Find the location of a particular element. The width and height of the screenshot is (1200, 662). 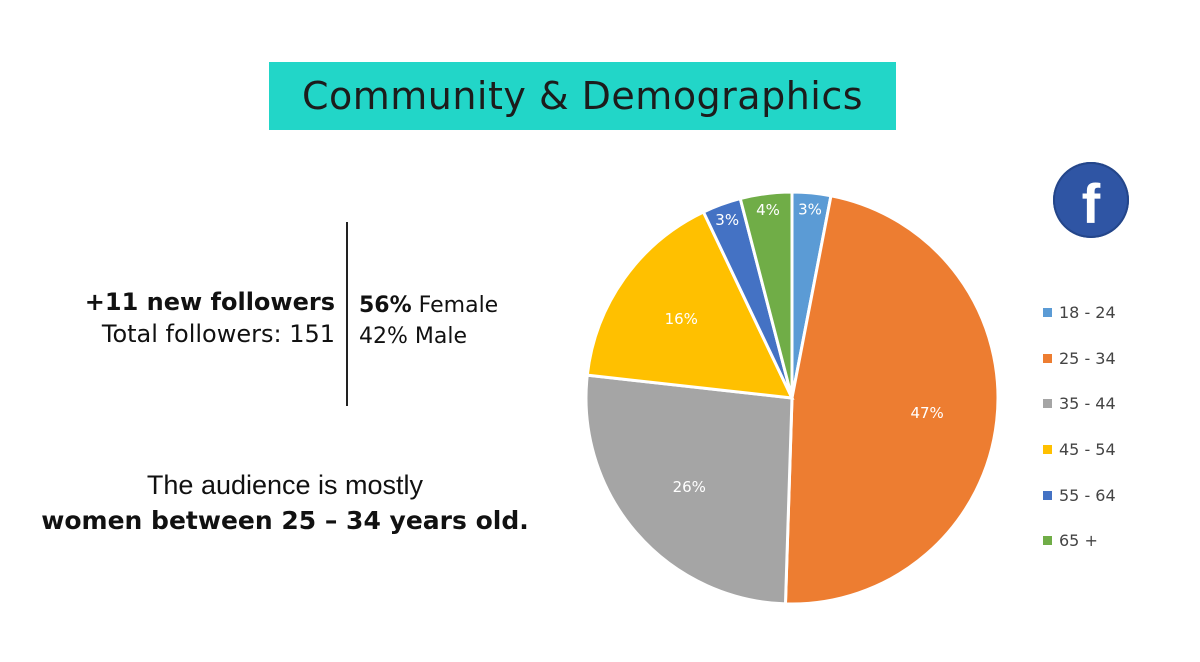

legend-label-5: 65 + is located at coordinates (1078, 541).